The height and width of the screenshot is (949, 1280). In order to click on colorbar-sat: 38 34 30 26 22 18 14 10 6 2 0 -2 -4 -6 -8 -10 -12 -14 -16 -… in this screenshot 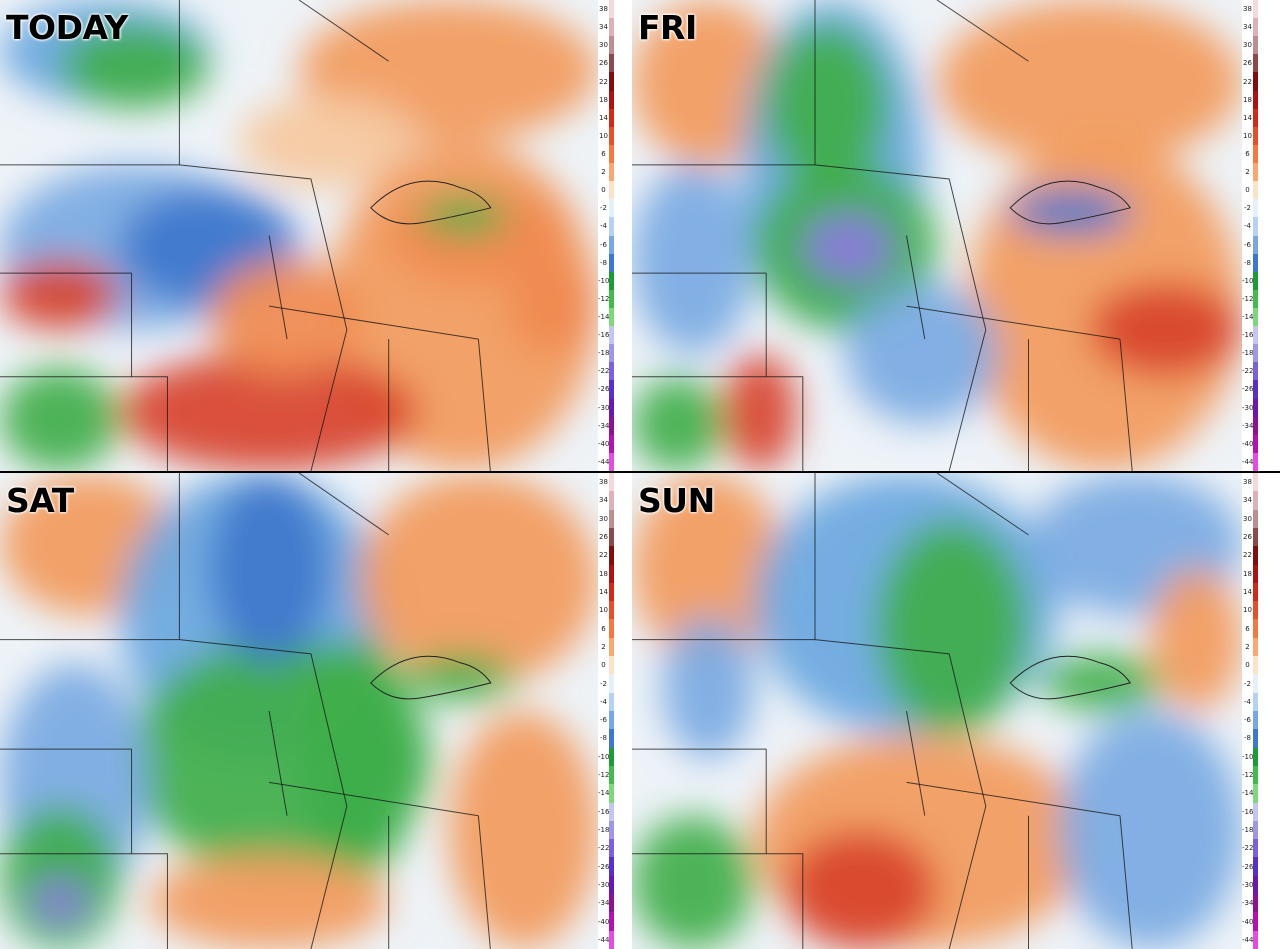, I will do `click(606, 711)`.